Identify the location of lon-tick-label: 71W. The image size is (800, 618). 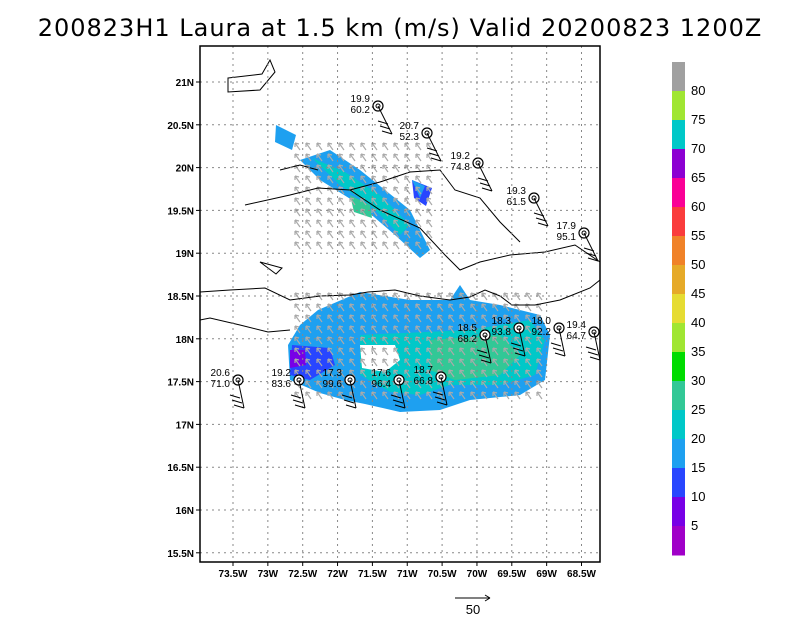
(407, 574).